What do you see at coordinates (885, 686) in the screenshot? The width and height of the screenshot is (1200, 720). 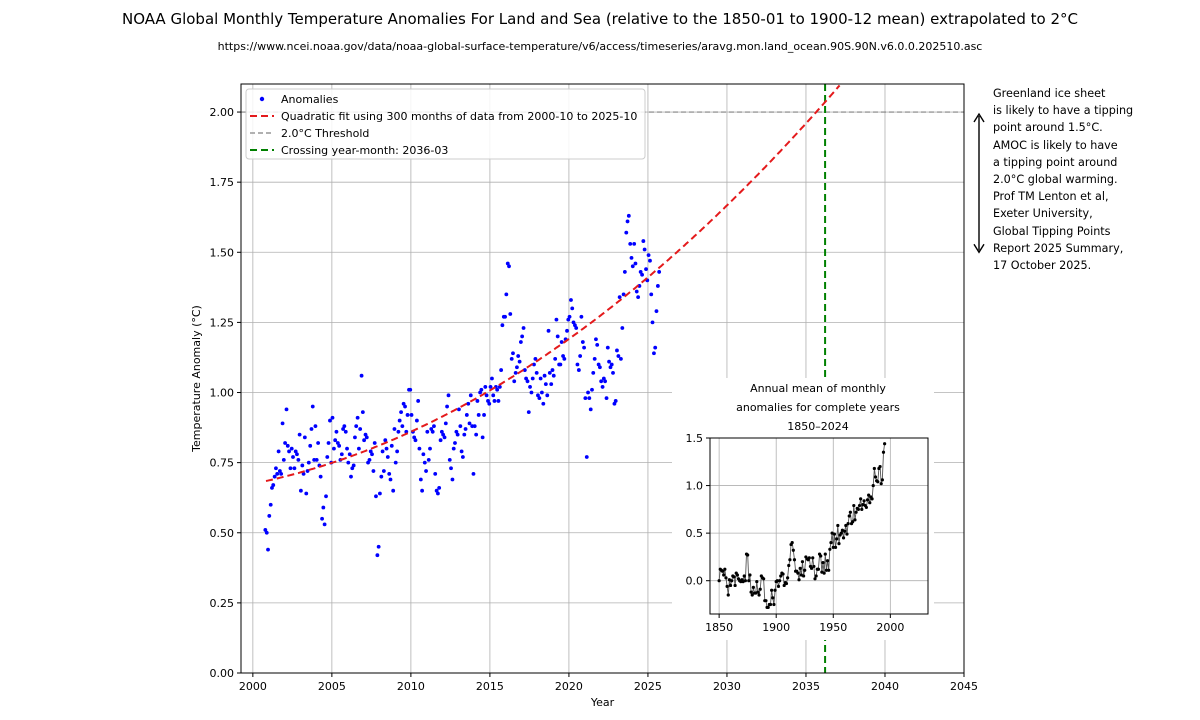 I see `x-tick-label: 2040` at bounding box center [885, 686].